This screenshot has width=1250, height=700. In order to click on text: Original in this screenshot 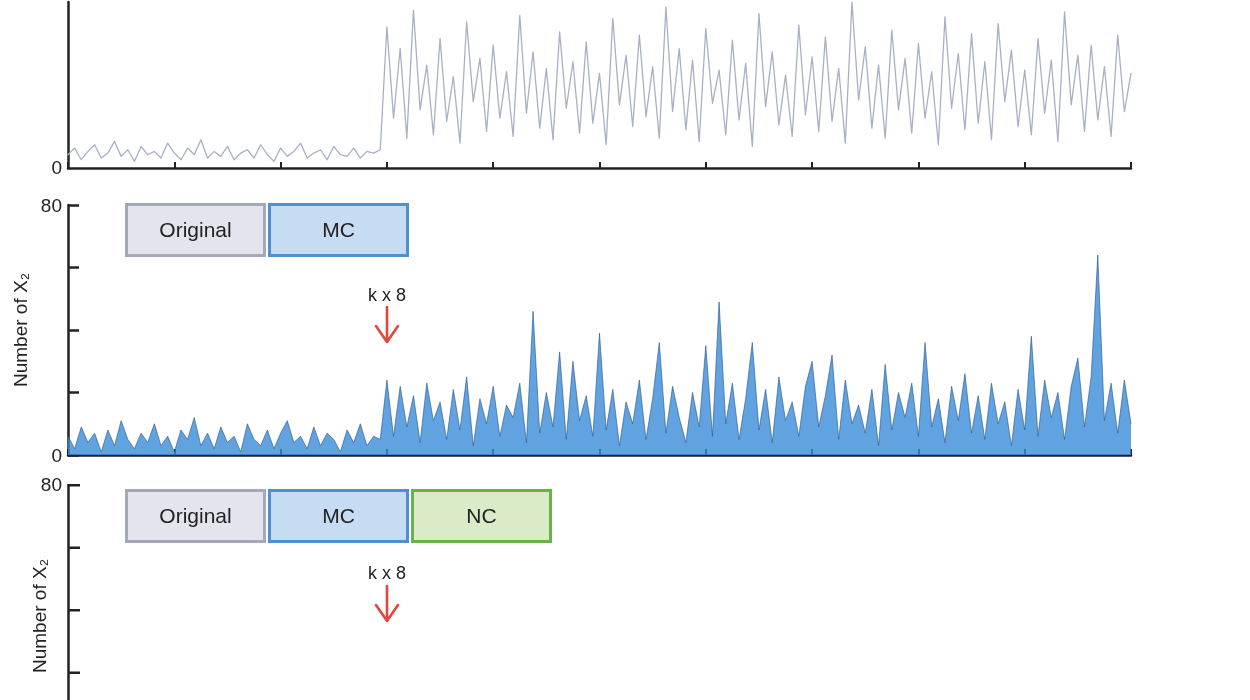, I will do `click(195, 516)`.